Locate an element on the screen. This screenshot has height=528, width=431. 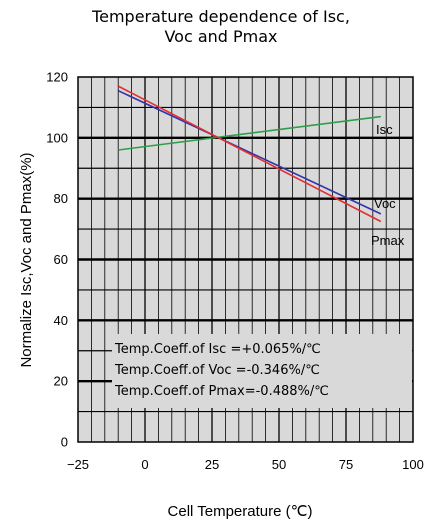
y-tick-labels: 0 20 40 60 80 100 120 is located at coordinates (57, 260).